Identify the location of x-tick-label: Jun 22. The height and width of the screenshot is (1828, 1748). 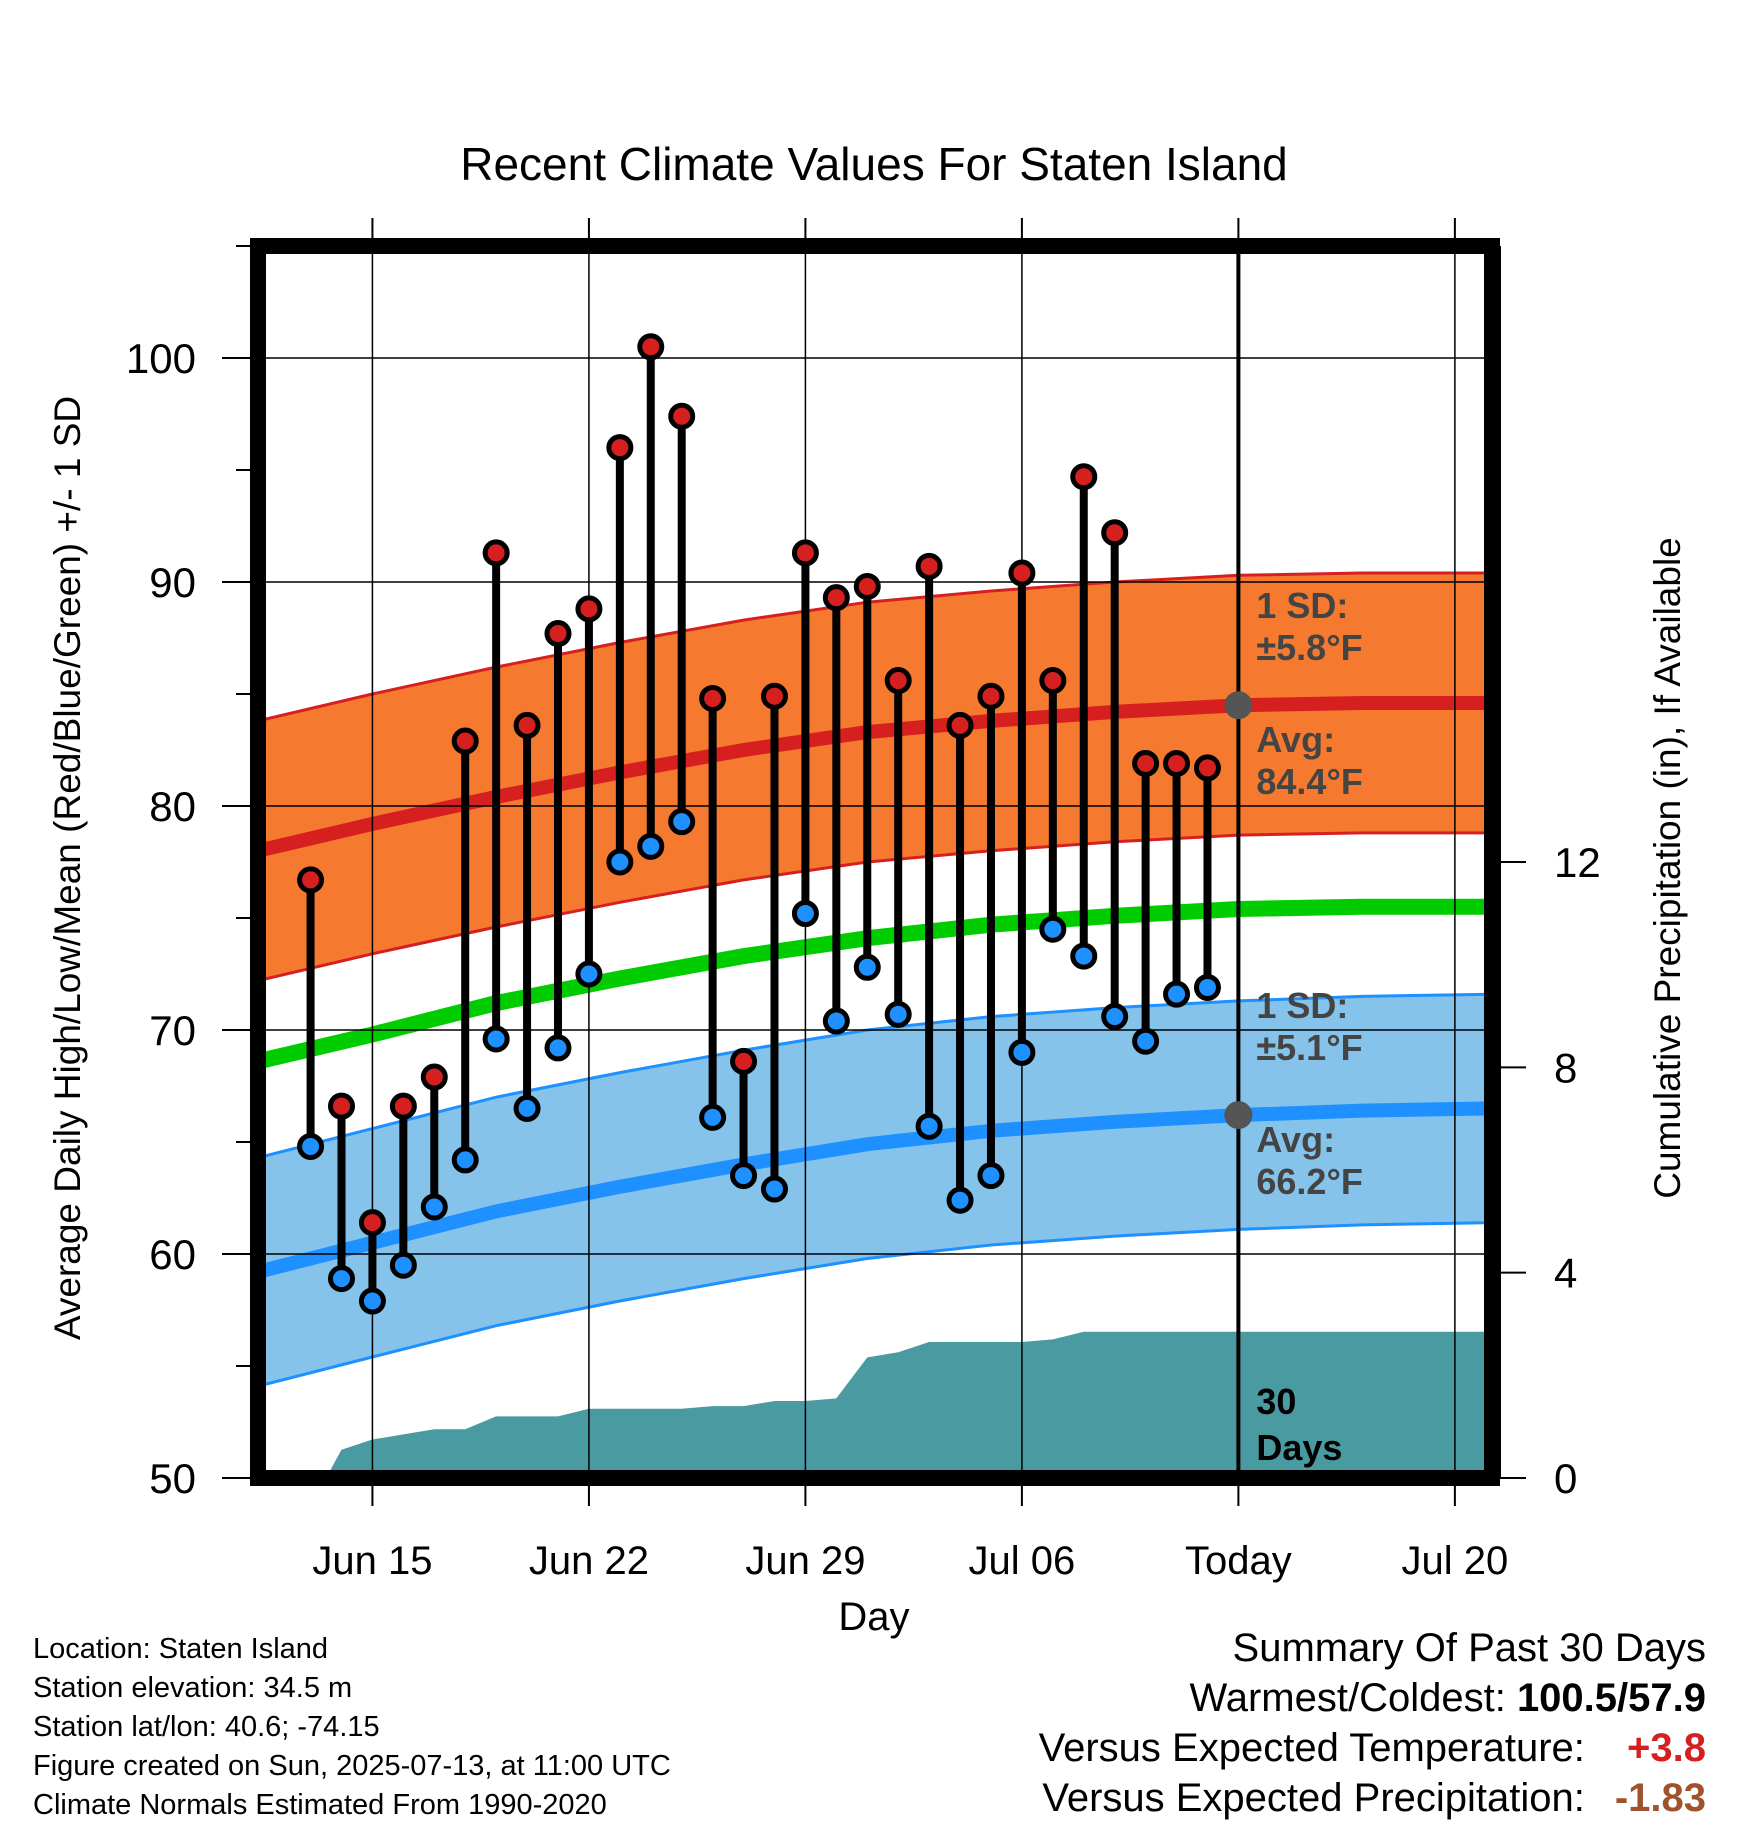
(589, 1561).